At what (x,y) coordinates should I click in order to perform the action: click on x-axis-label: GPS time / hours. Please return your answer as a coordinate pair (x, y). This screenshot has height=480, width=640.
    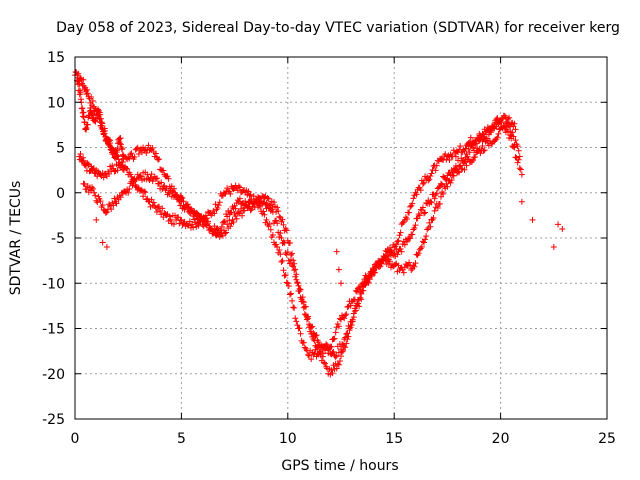
    Looking at the image, I should click on (339, 466).